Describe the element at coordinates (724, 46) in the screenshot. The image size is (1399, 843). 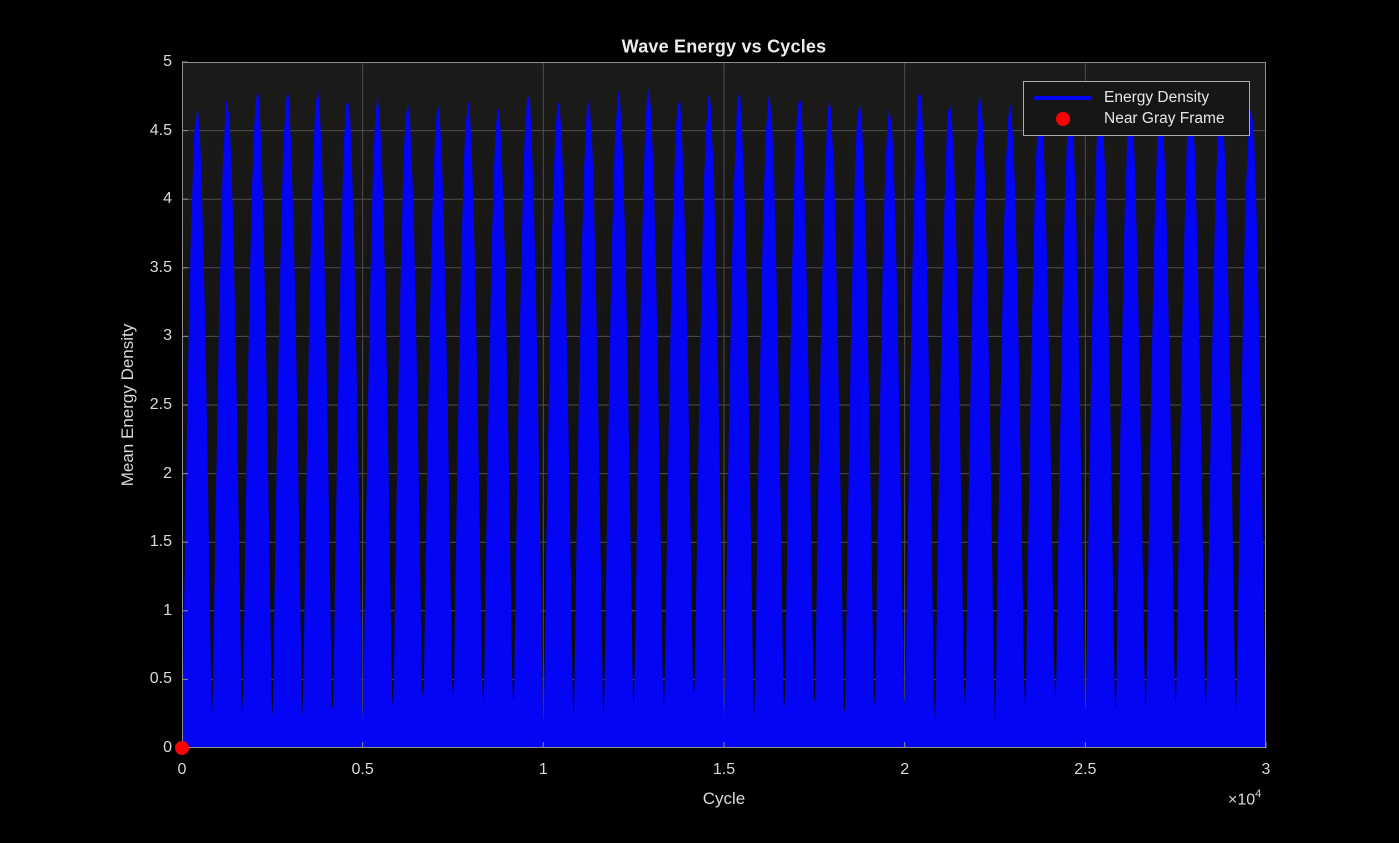
I see `chart-title: Wave Energy vs Cycles` at that location.